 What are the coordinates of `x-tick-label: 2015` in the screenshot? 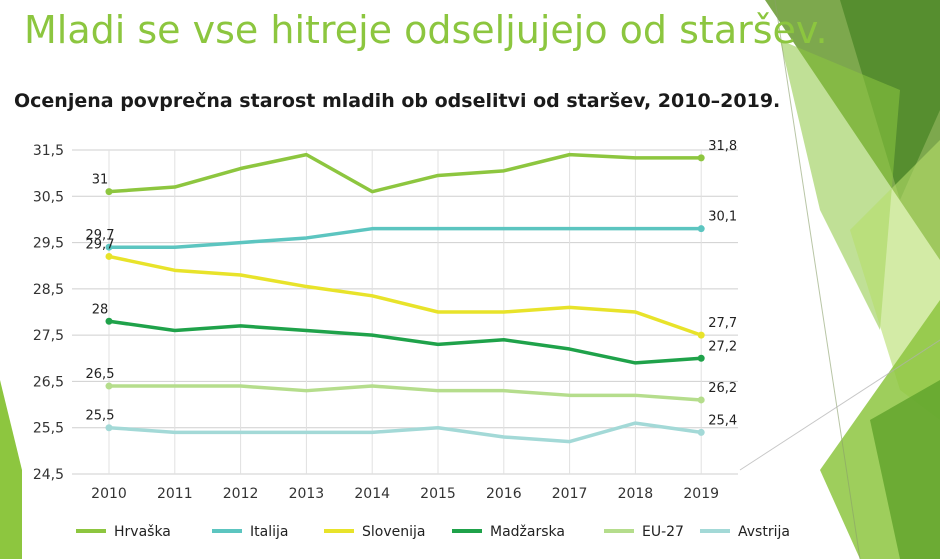 It's located at (438, 494).